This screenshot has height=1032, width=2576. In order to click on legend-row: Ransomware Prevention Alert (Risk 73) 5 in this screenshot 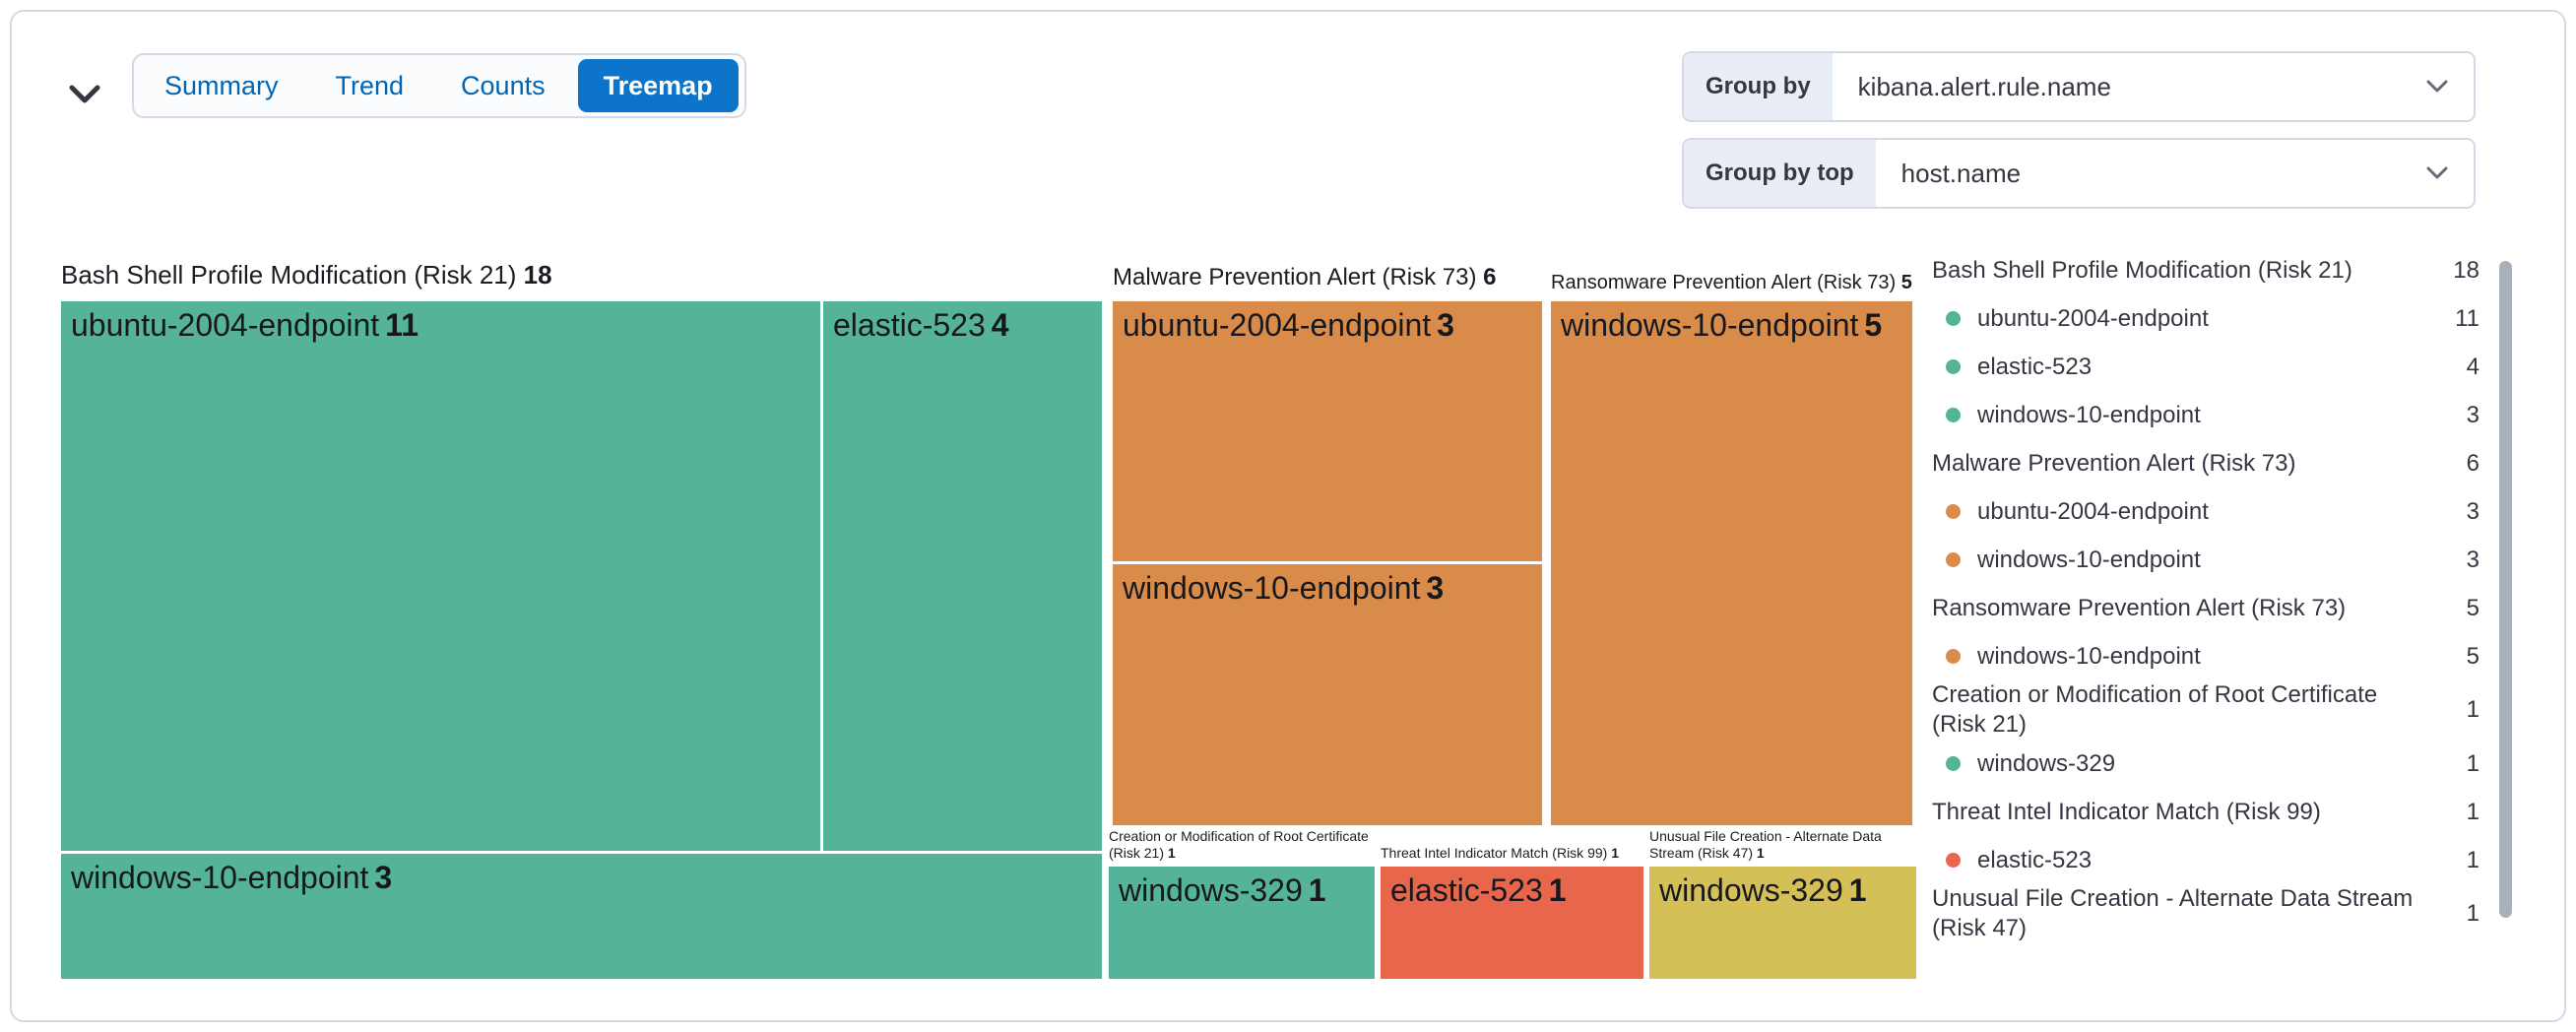, I will do `click(2205, 607)`.